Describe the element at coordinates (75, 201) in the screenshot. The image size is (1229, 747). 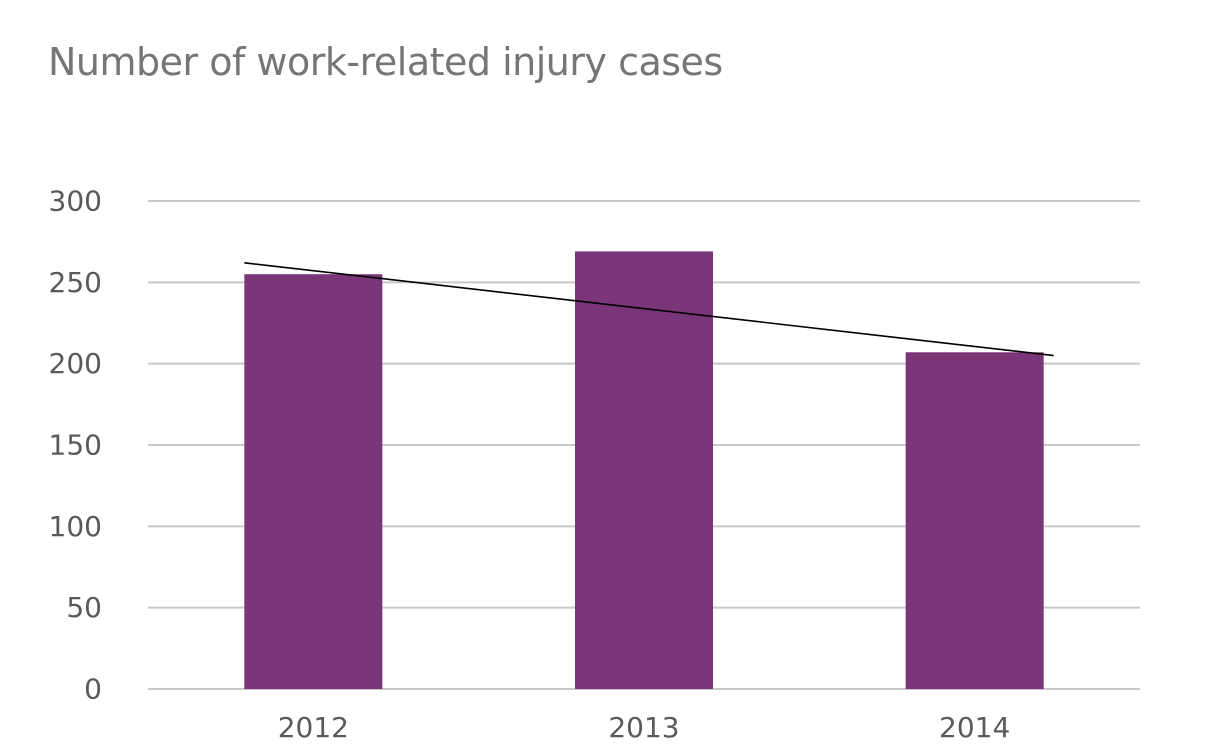
I see `y-tick-label: 300` at that location.